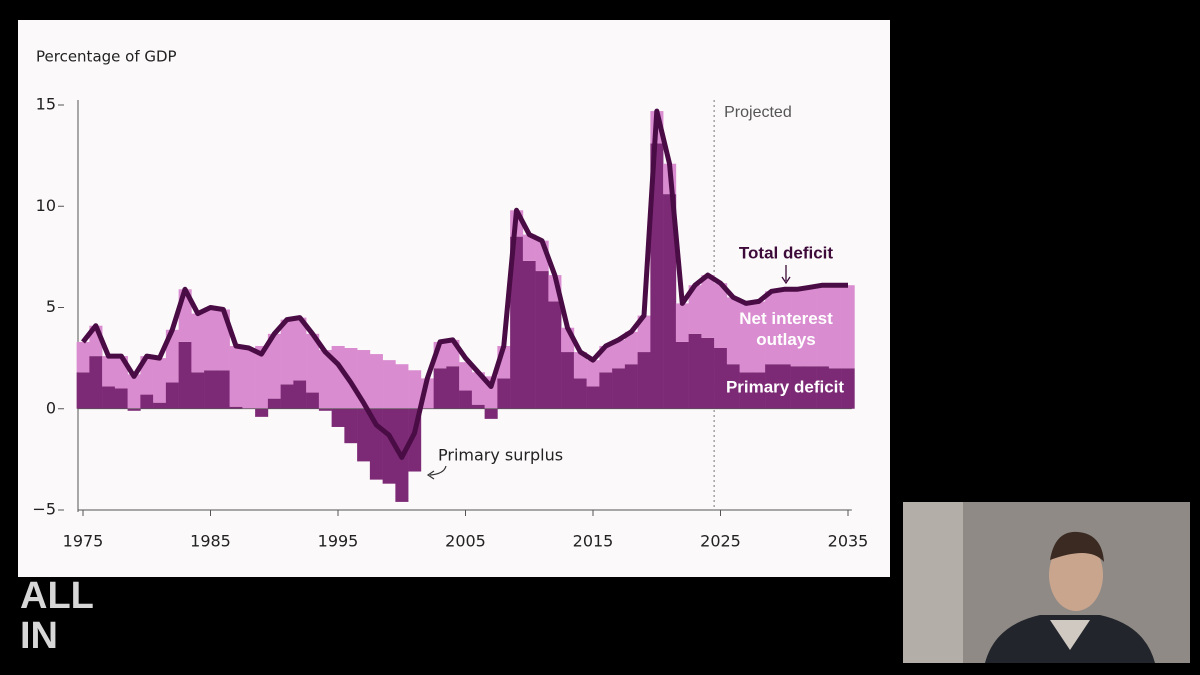 The height and width of the screenshot is (675, 1200). I want to click on x-tick-label: 1975, so click(83, 541).